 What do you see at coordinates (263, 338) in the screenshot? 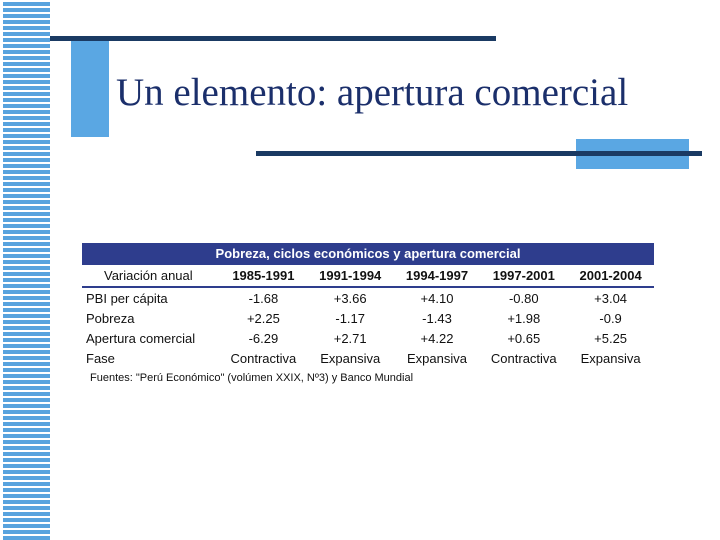
I see `table-cell: -6.29` at bounding box center [263, 338].